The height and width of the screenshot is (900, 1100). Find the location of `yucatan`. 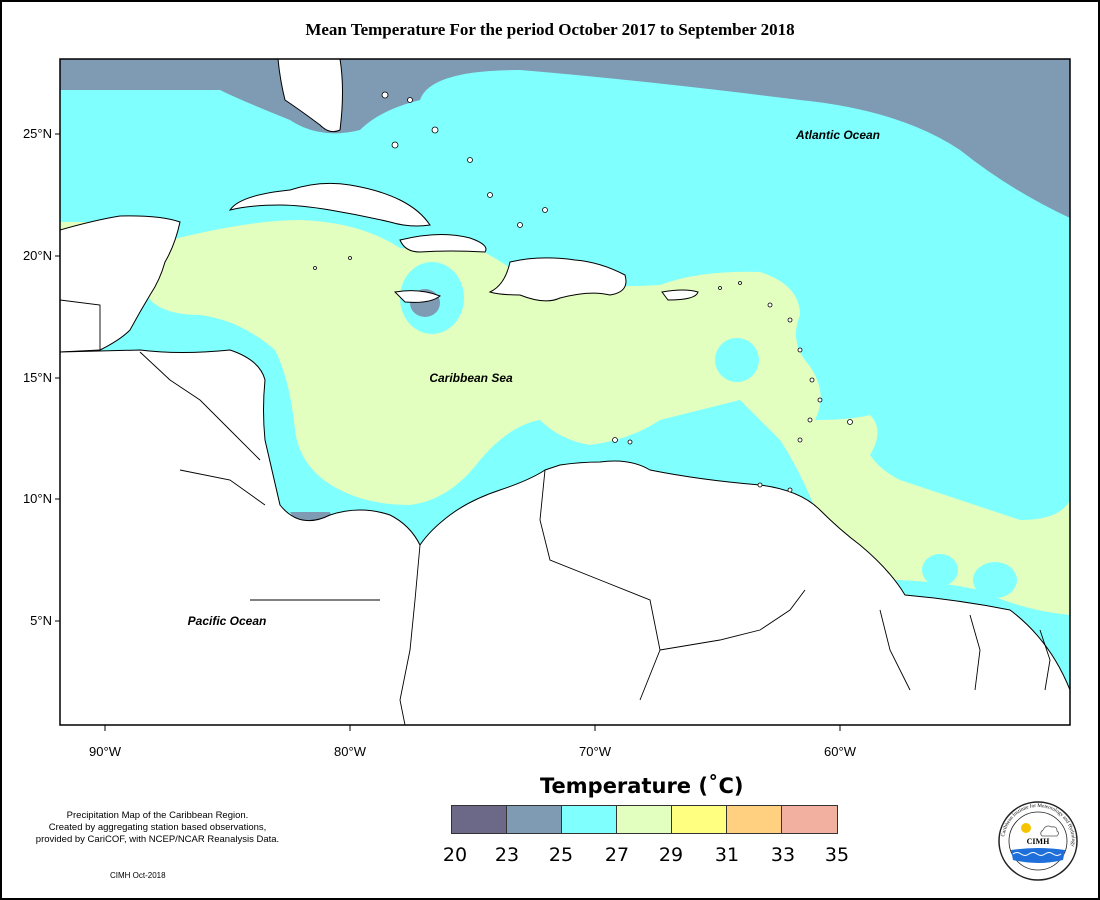

yucatan is located at coordinates (120, 284).